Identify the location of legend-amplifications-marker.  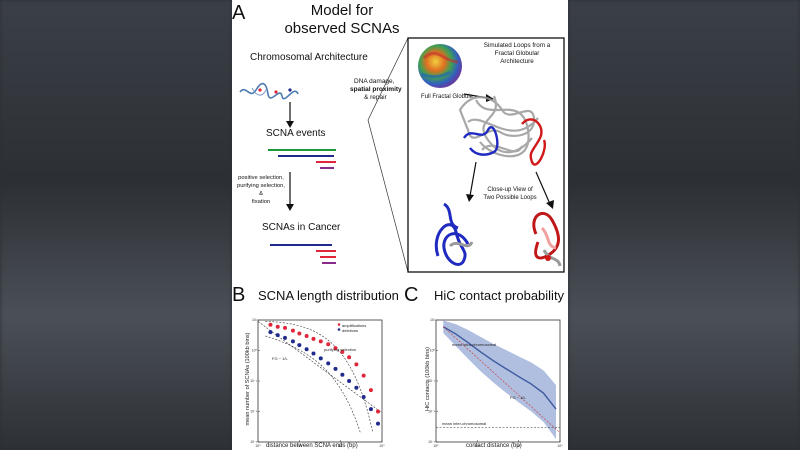
(339, 324).